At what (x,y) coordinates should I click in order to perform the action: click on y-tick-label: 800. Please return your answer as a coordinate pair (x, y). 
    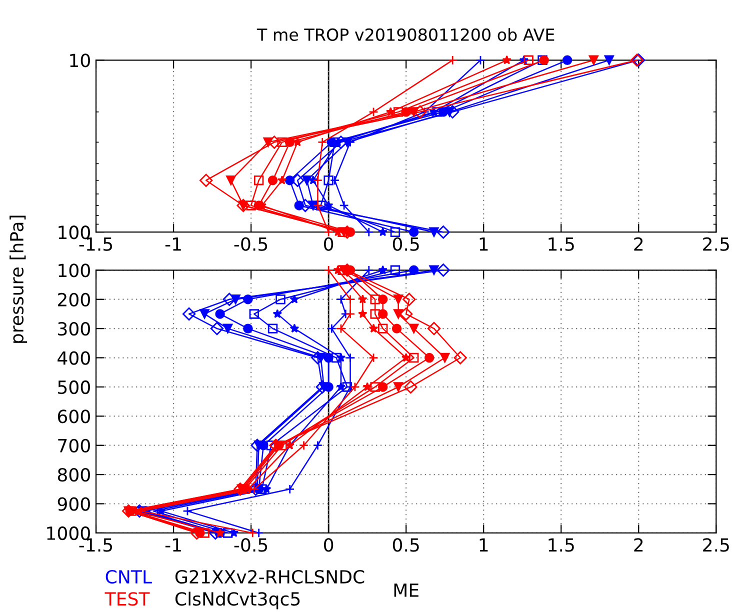
    Looking at the image, I should click on (74, 475).